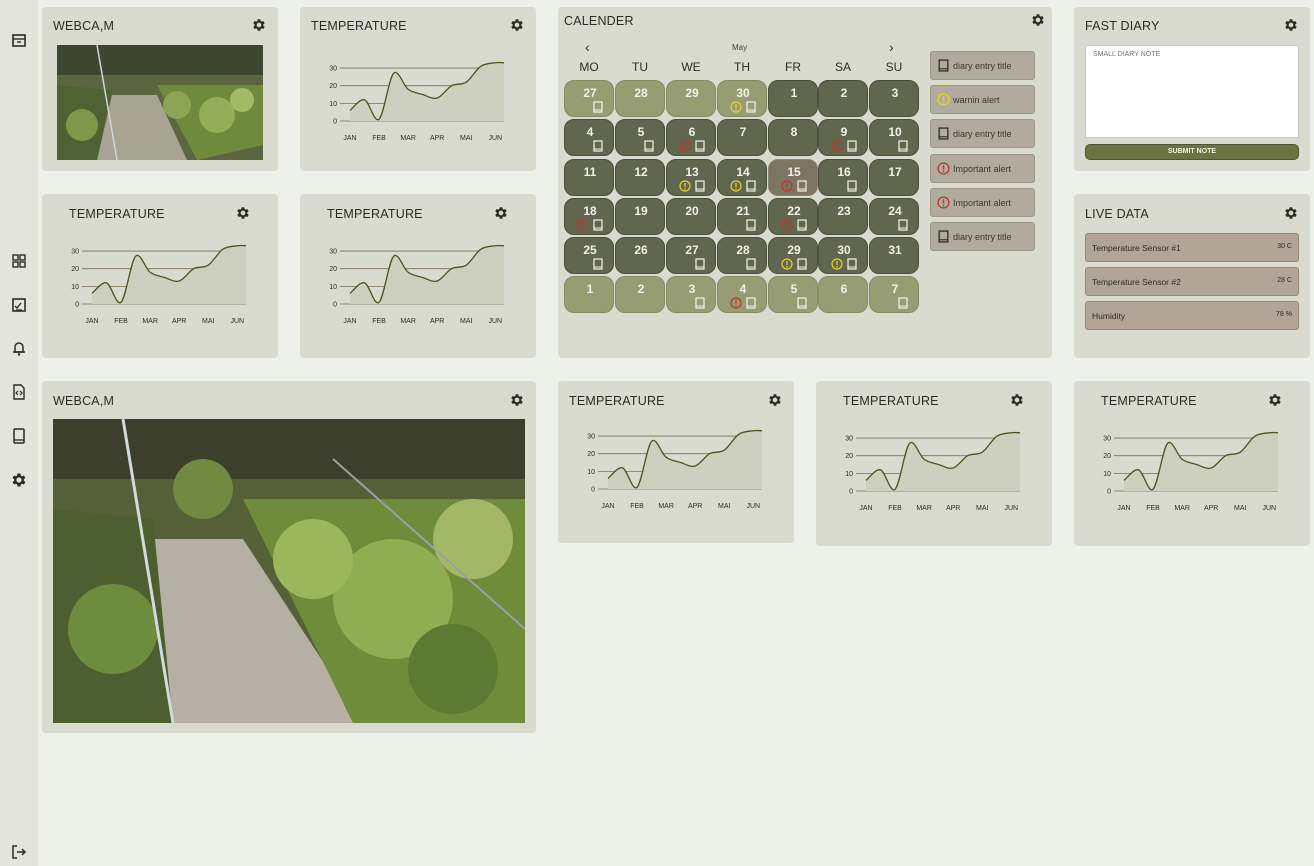 Image resolution: width=1314 pixels, height=866 pixels. I want to click on submit-note-button: SUBMIT NOTE, so click(1192, 152).